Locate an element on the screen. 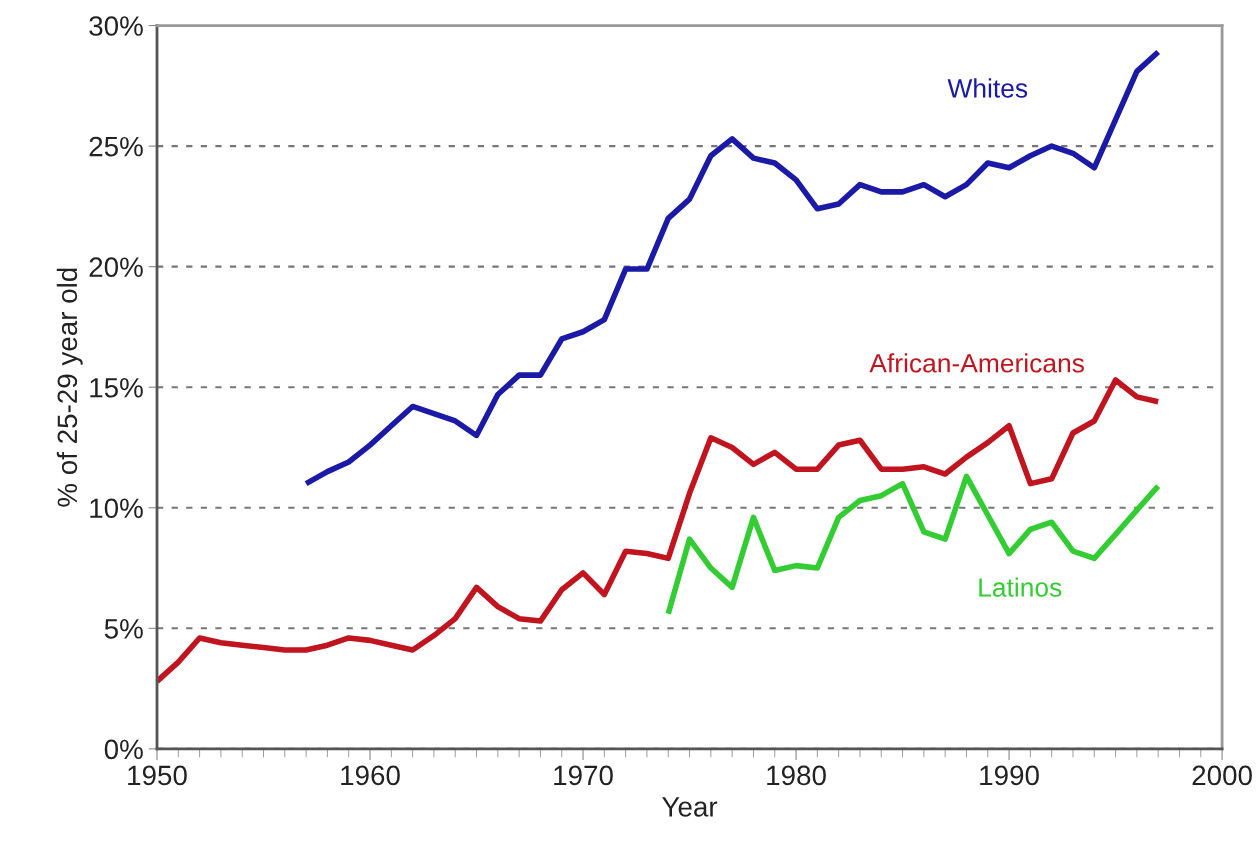 The height and width of the screenshot is (851, 1256). y-tick-label: 25% is located at coordinates (116, 146).